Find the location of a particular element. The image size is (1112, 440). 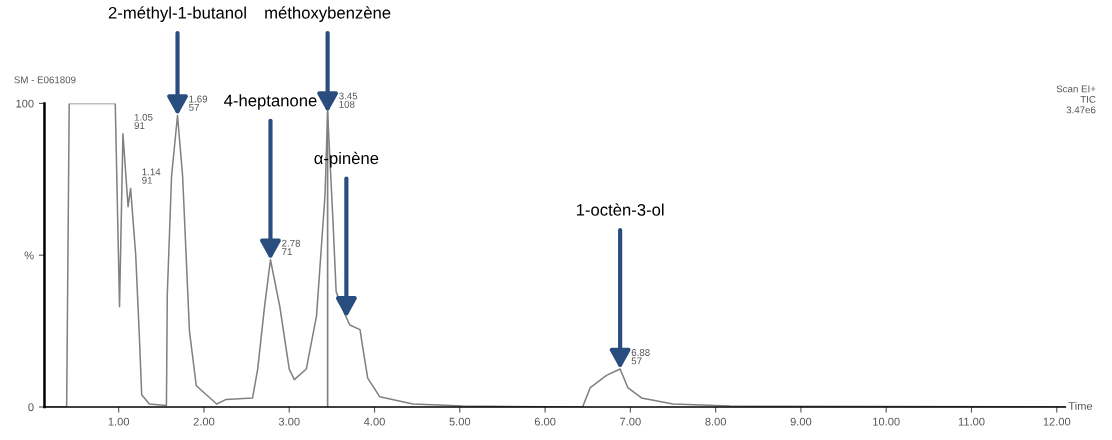

x-tick-label: 8.00 is located at coordinates (716, 421).